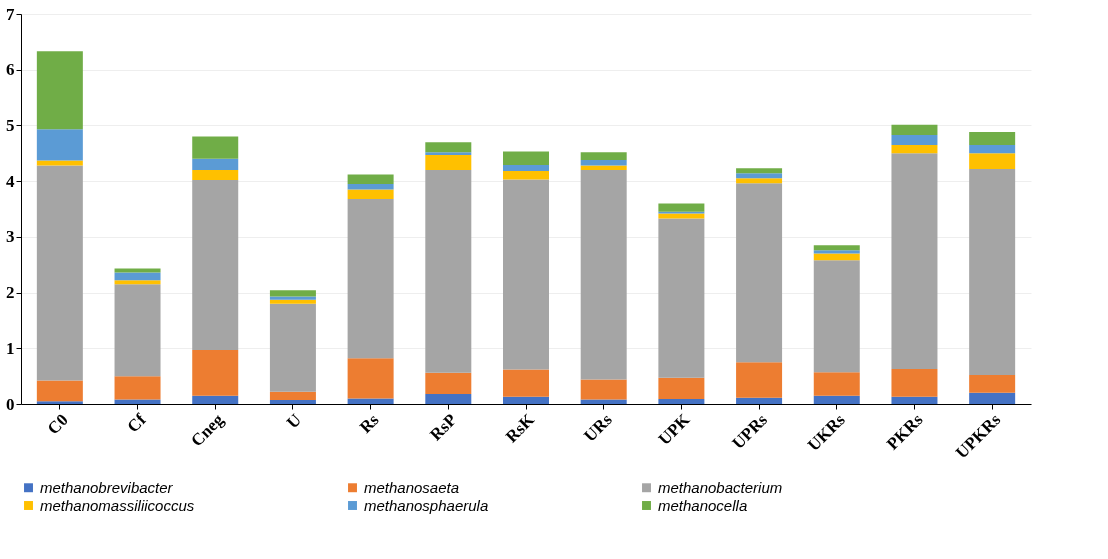 The width and height of the screenshot is (1108, 559). What do you see at coordinates (598, 427) in the screenshot?
I see `x-tick-label: URs` at bounding box center [598, 427].